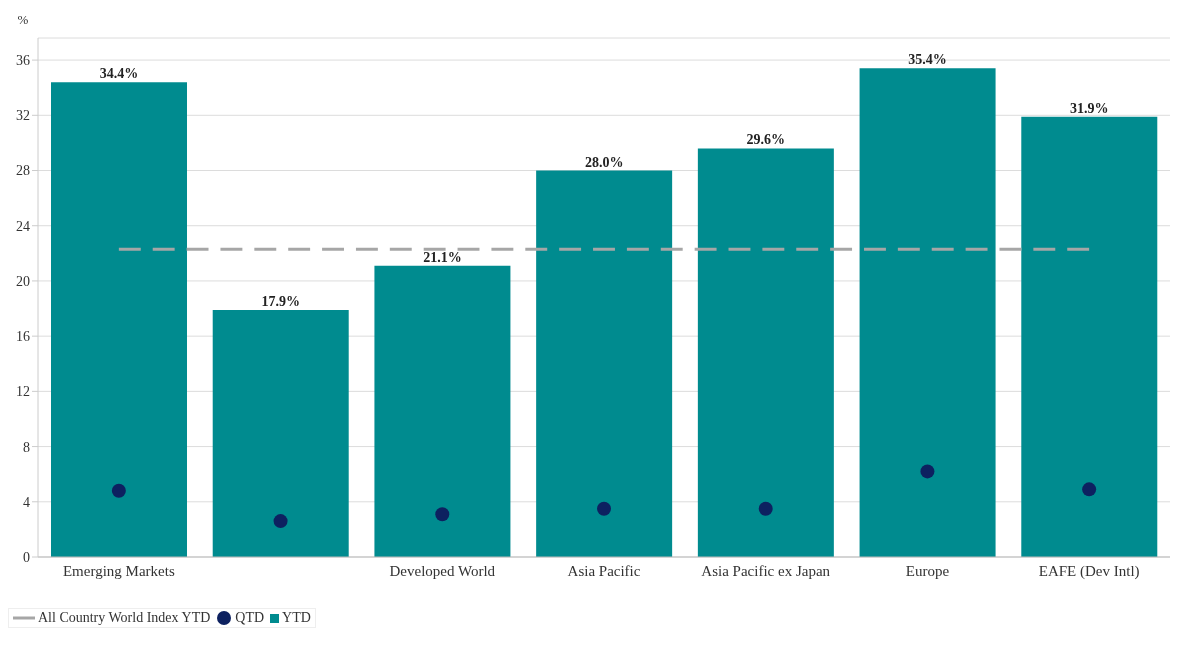 The width and height of the screenshot is (1198, 650). What do you see at coordinates (23, 171) in the screenshot?
I see `y-tick-label: 28` at bounding box center [23, 171].